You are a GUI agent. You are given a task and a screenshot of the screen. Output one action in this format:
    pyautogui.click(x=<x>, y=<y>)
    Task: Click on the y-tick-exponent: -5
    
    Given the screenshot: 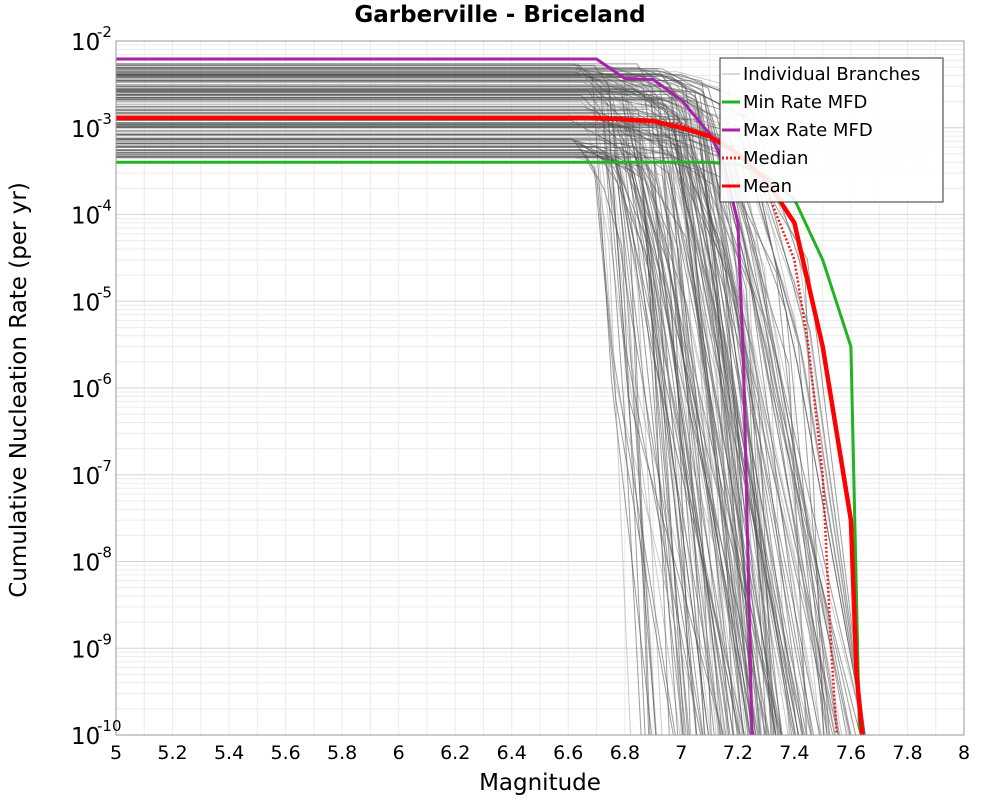 What is the action you would take?
    pyautogui.click(x=104, y=292)
    